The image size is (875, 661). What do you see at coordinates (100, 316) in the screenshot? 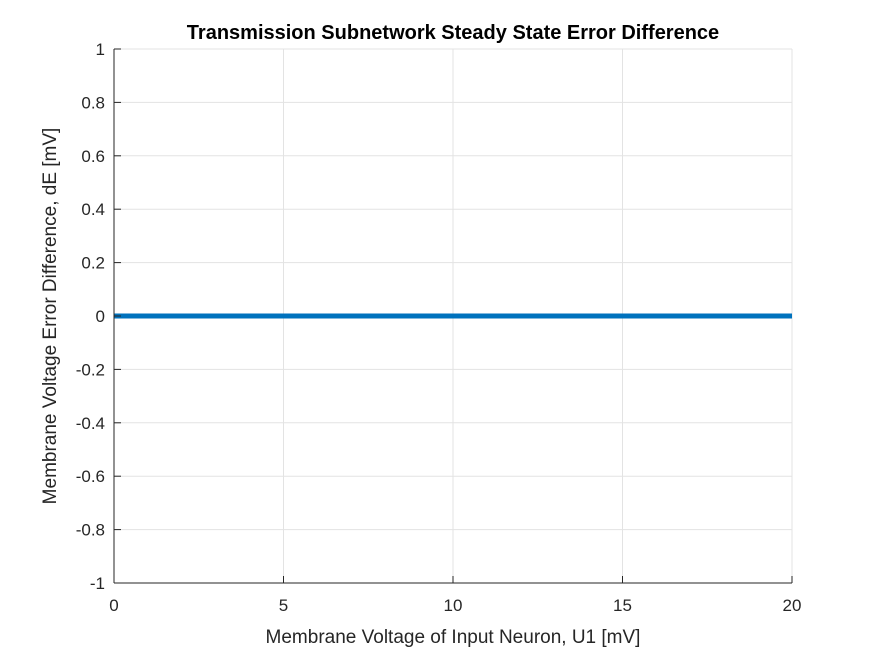
I see `y-tick-label: 0` at bounding box center [100, 316].